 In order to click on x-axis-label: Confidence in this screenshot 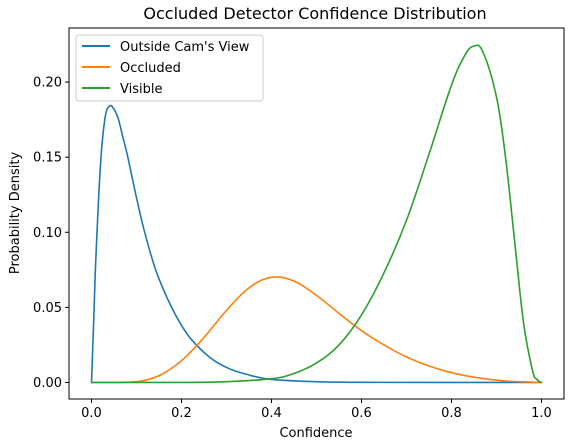, I will do `click(315, 433)`.